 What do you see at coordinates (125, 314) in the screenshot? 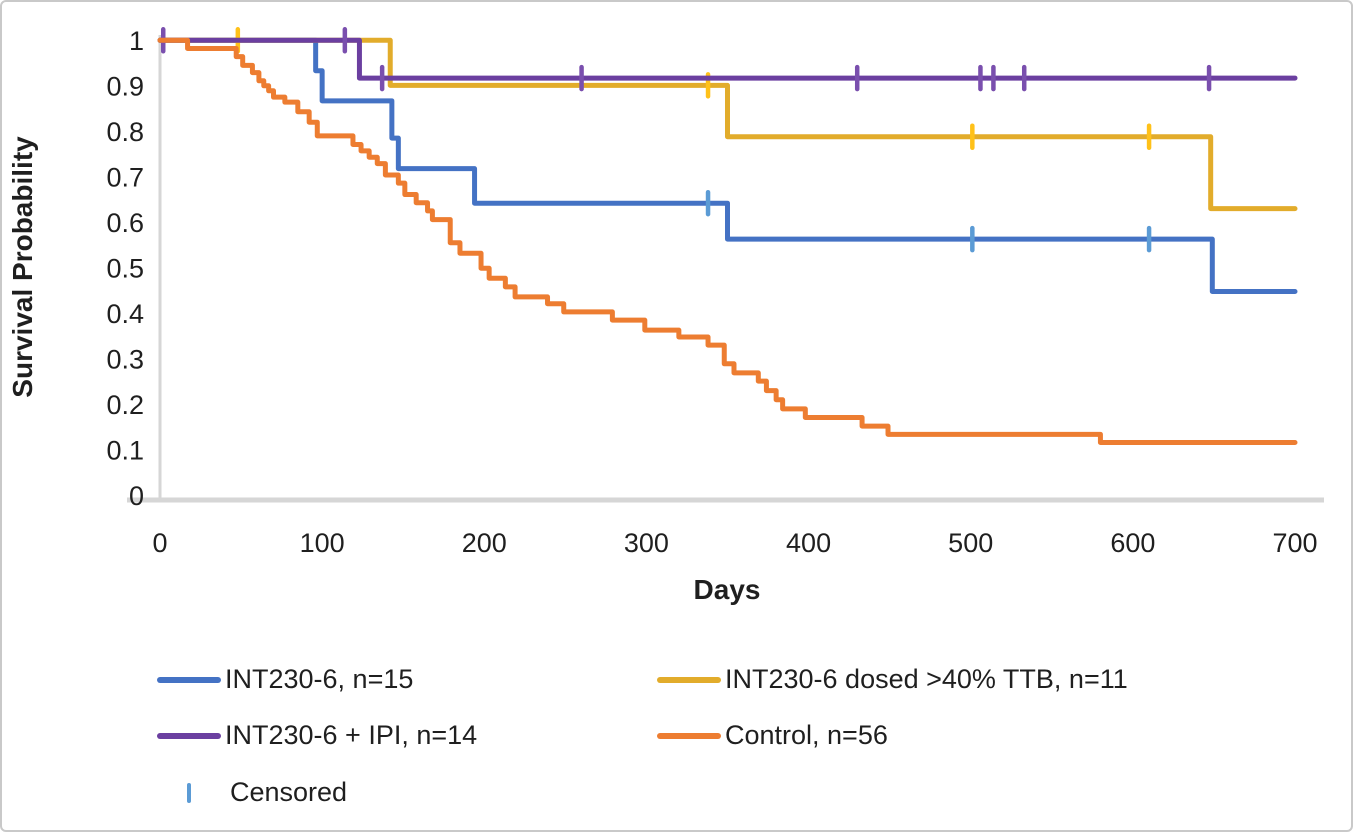
I see `y-tick-label: 0.4` at bounding box center [125, 314].